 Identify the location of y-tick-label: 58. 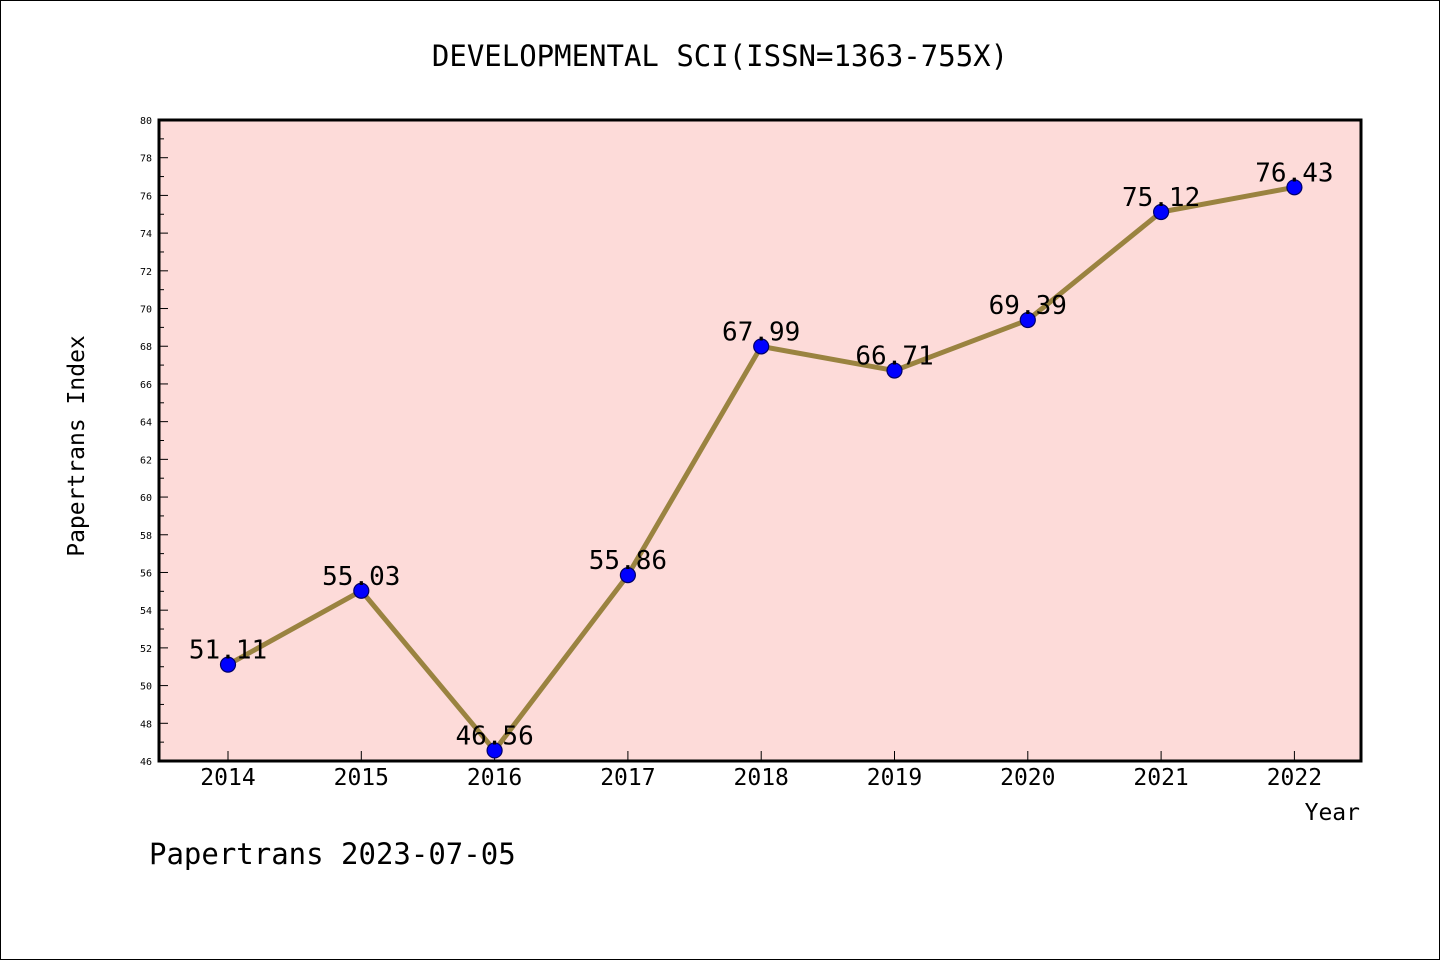
(146, 536).